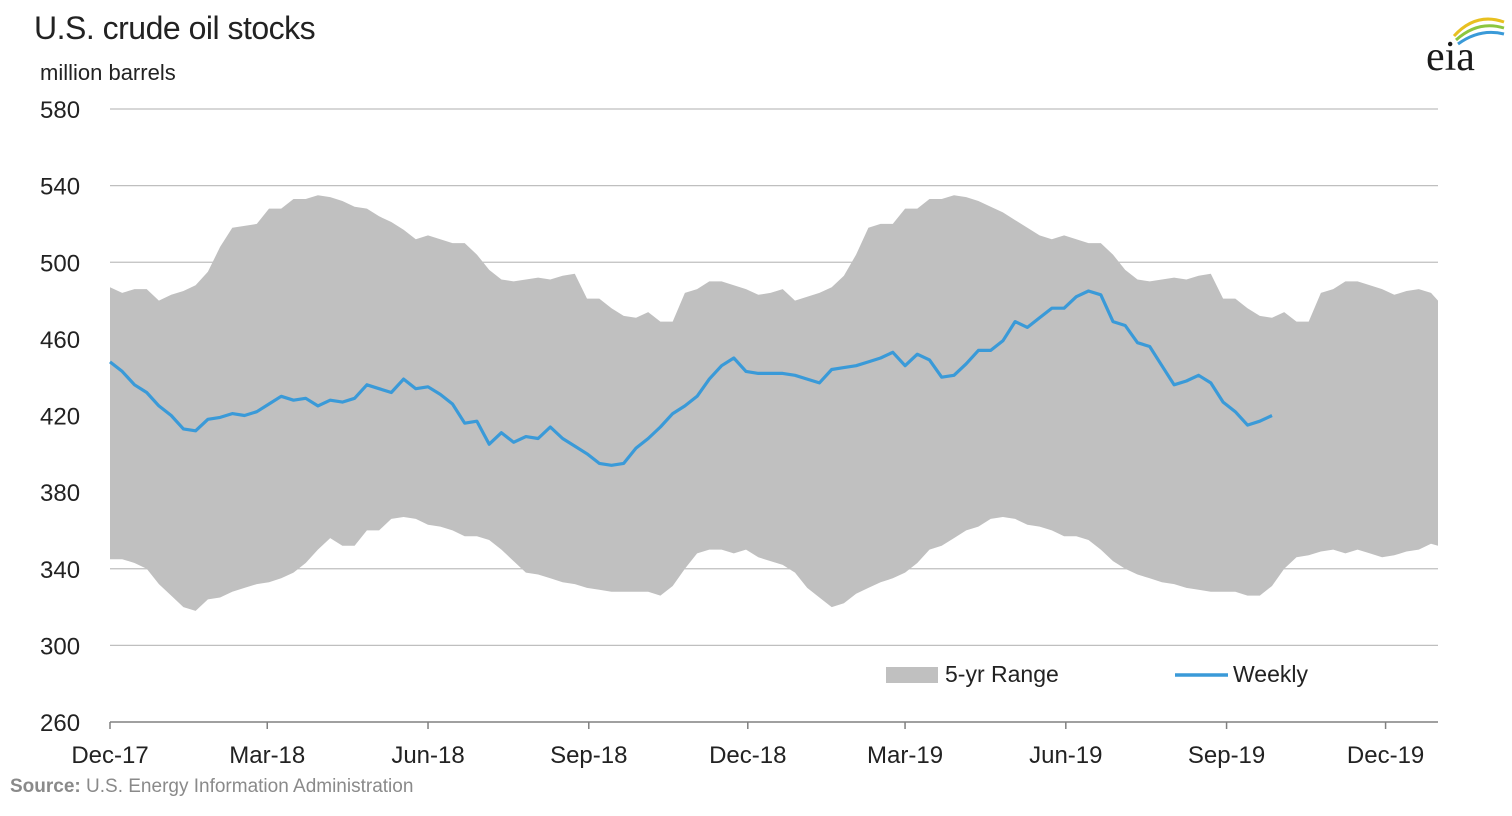 The height and width of the screenshot is (816, 1512). What do you see at coordinates (60, 723) in the screenshot?
I see `y-tick-label: 260` at bounding box center [60, 723].